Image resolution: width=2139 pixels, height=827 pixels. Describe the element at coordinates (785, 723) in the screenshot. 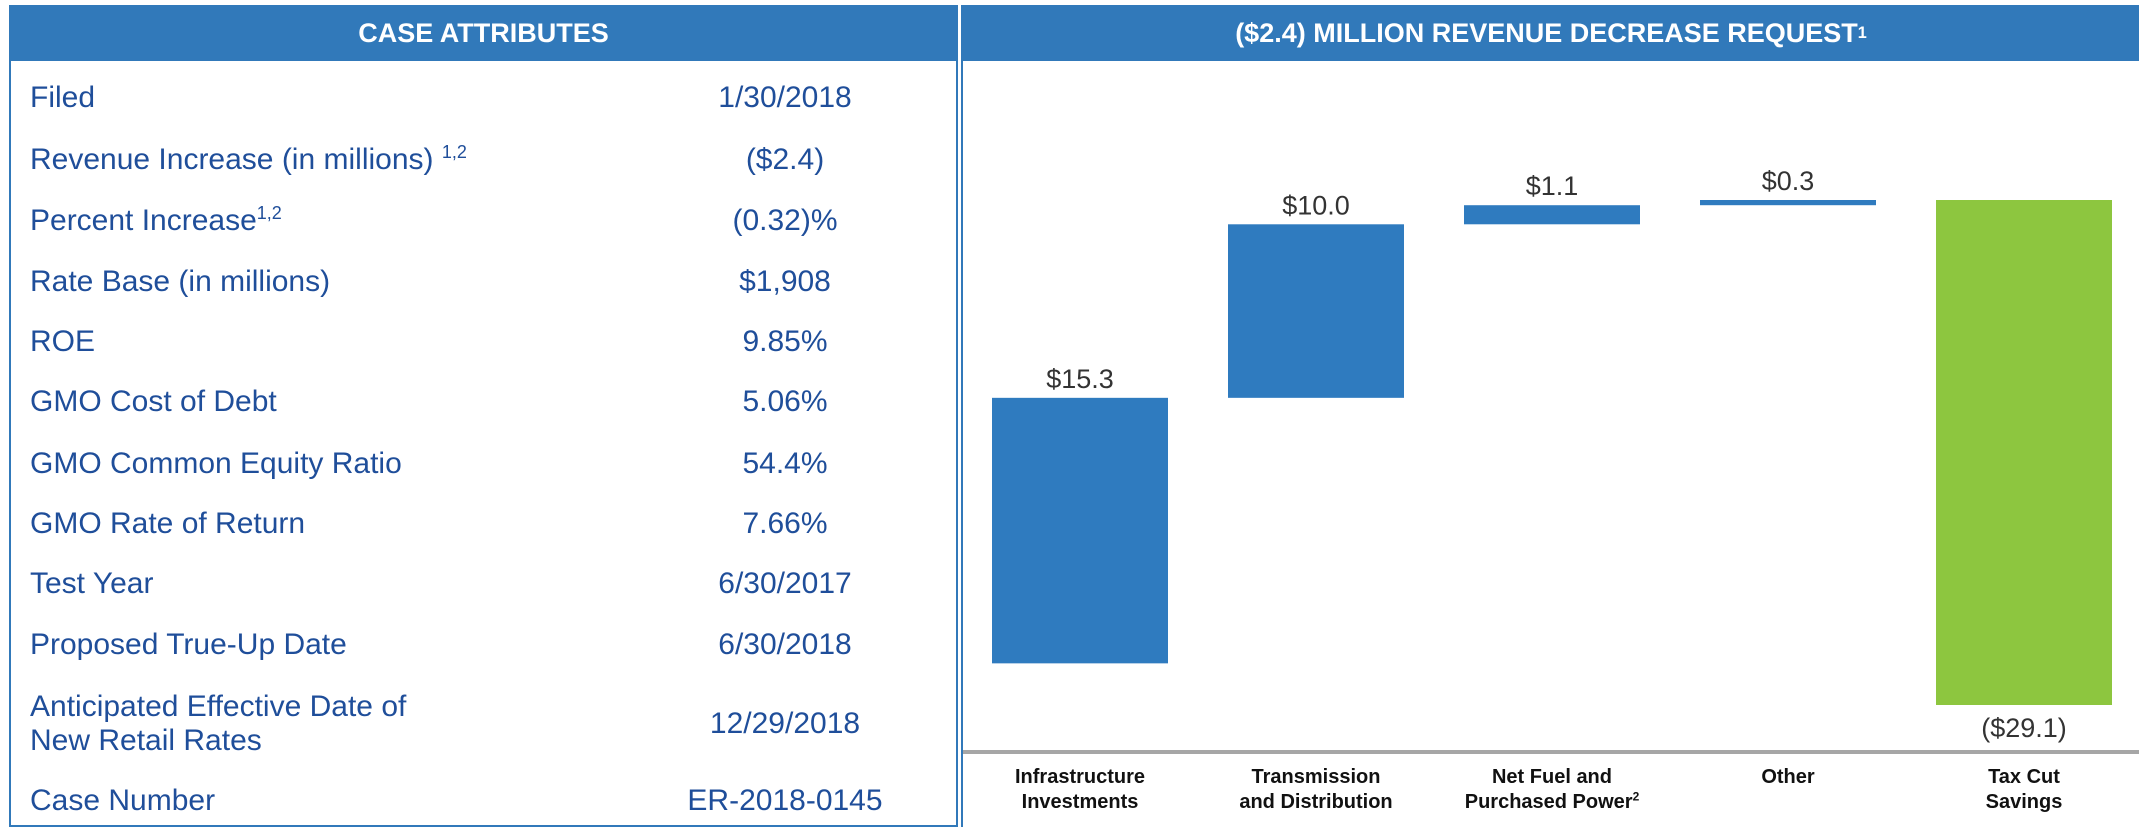

I see `row-value: 12/29/2018` at that location.